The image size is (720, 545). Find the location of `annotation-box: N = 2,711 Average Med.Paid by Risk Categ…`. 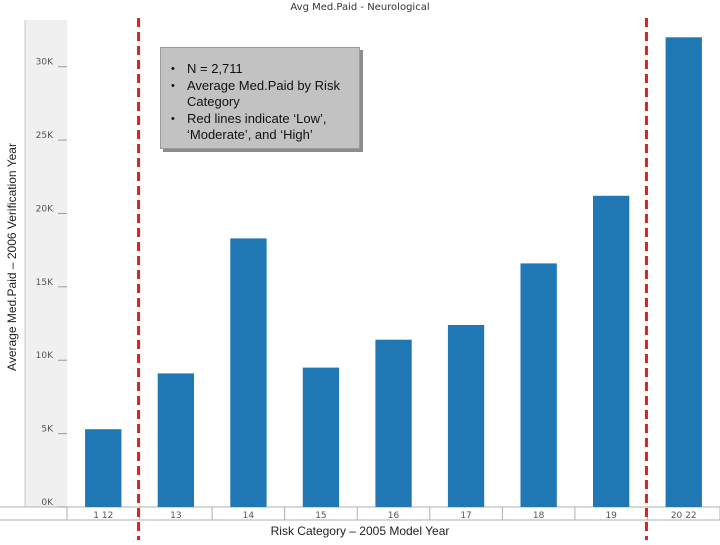

annotation-box: N = 2,711 Average Med.Paid by Risk Categ… is located at coordinates (260, 98).